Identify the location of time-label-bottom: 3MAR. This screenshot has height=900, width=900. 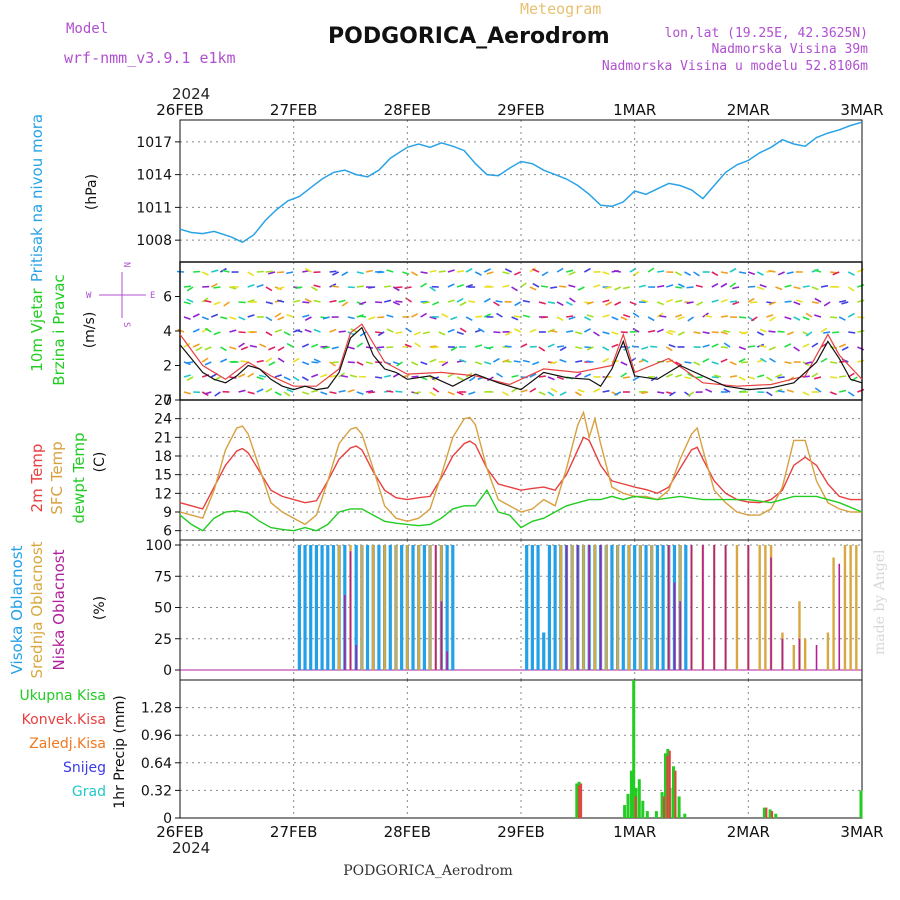
(861, 832).